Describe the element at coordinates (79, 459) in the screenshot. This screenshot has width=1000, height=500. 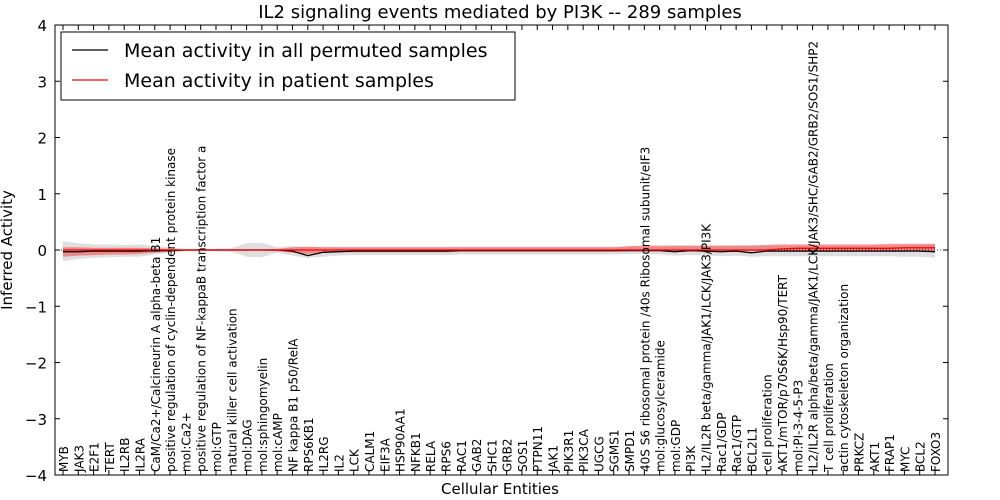
I see `x-tick-label: JAK3` at that location.